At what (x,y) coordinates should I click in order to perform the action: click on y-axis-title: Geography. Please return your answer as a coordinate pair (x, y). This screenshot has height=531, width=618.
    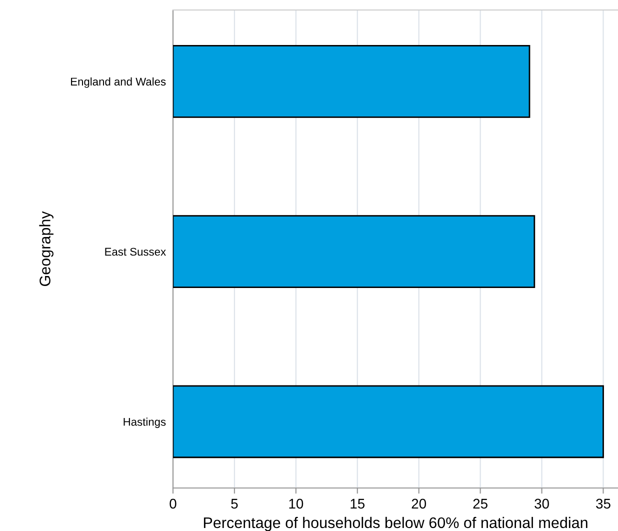
    Looking at the image, I should click on (46, 248).